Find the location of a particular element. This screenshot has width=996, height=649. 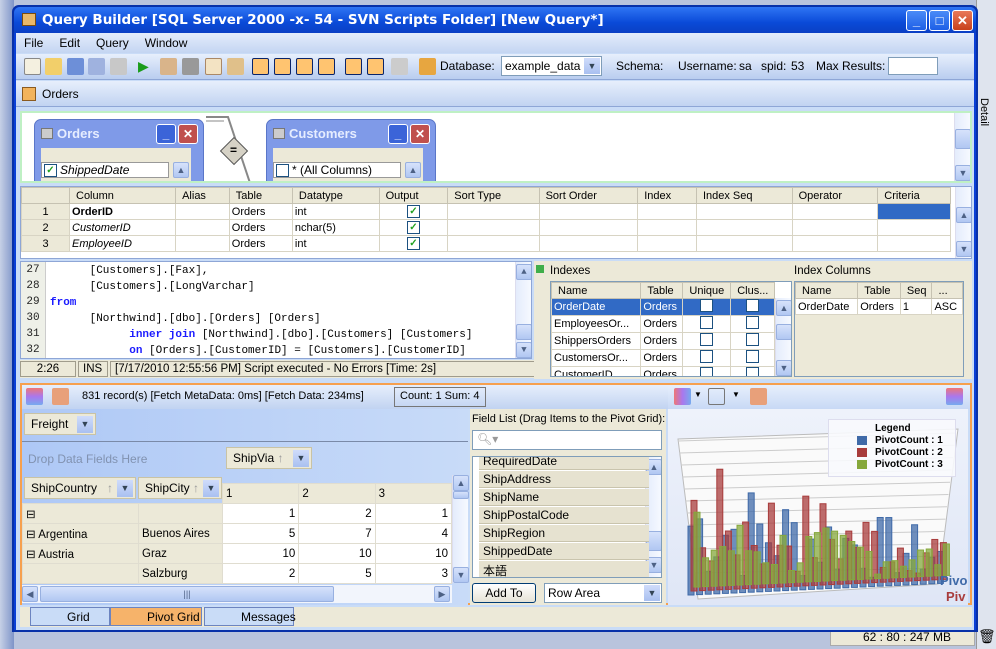

cell: 1 is located at coordinates (916, 306).